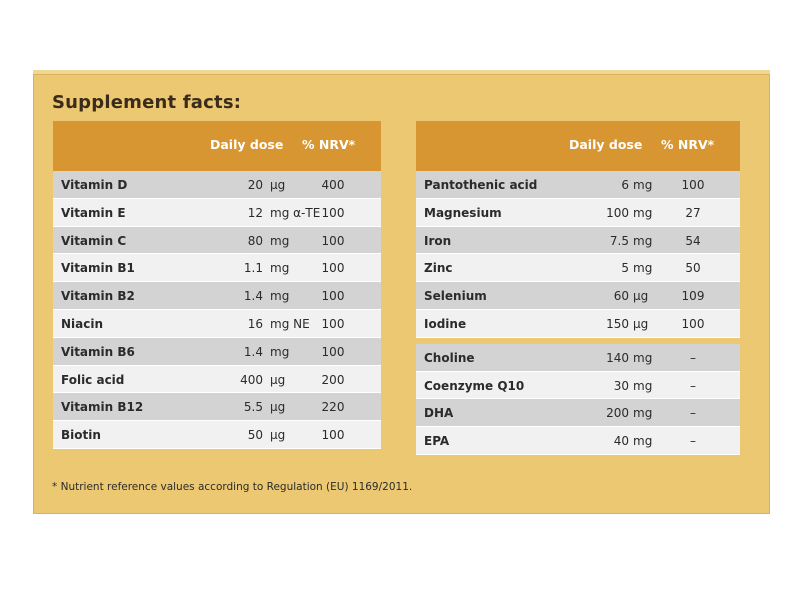 The image size is (800, 600). What do you see at coordinates (693, 296) in the screenshot?
I see `nutrient-nrv: 109` at bounding box center [693, 296].